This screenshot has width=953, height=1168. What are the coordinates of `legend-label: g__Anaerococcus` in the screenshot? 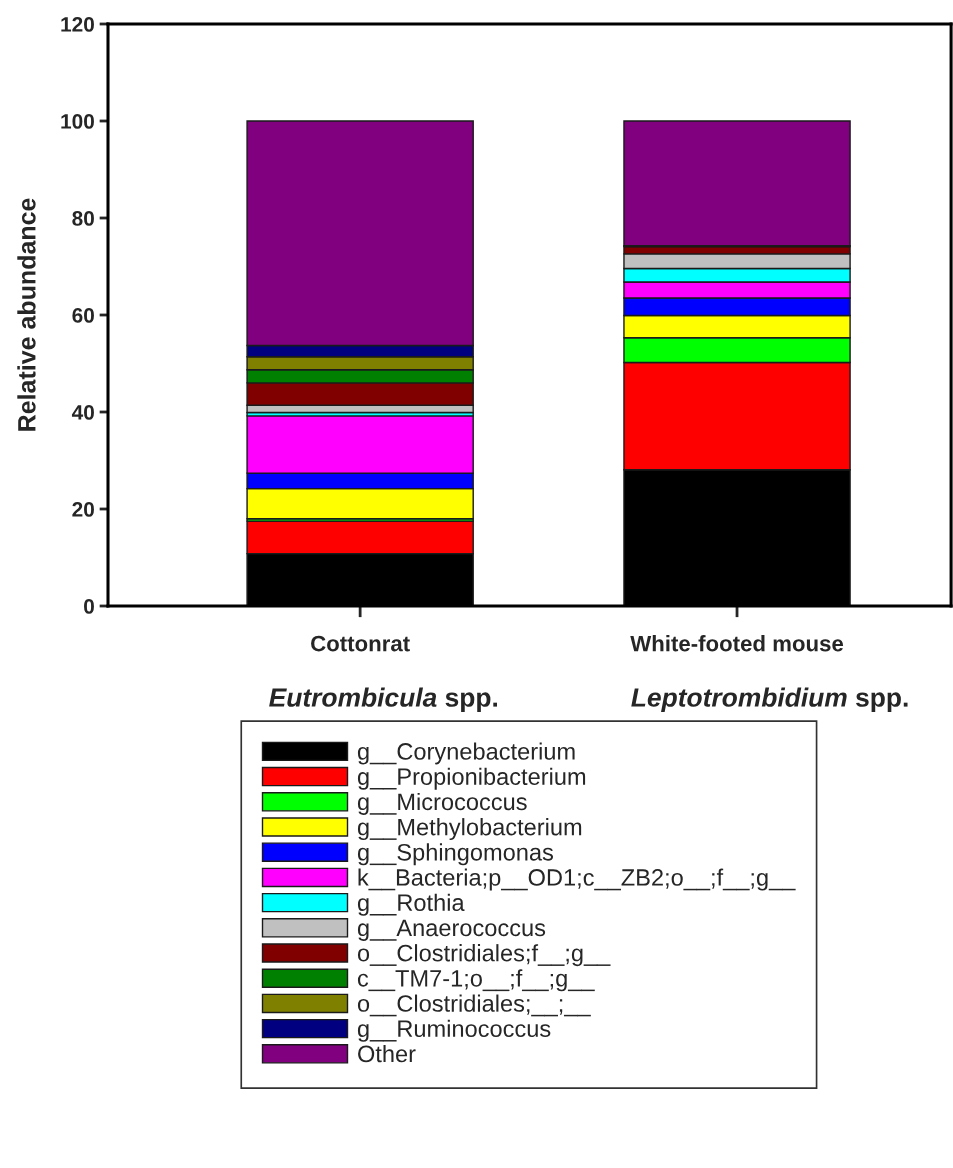 It's located at (451, 930).